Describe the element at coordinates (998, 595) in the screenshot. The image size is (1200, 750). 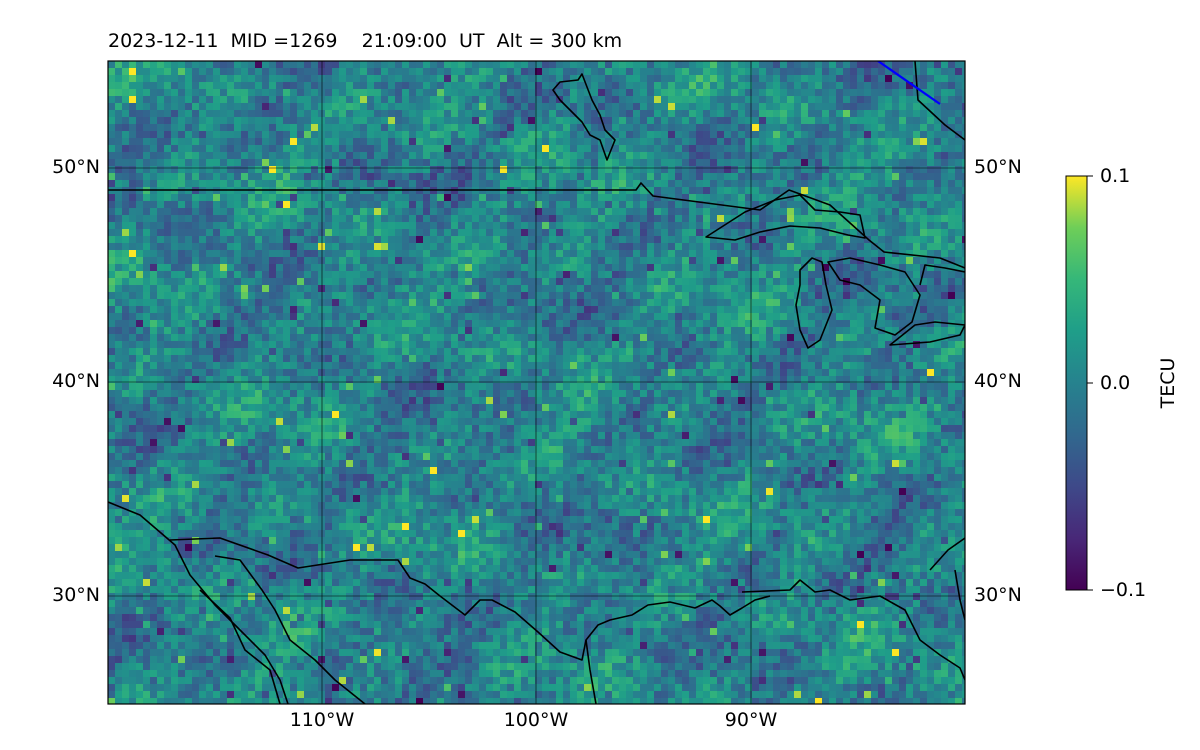
I see `lat-label-right: 30°N` at that location.